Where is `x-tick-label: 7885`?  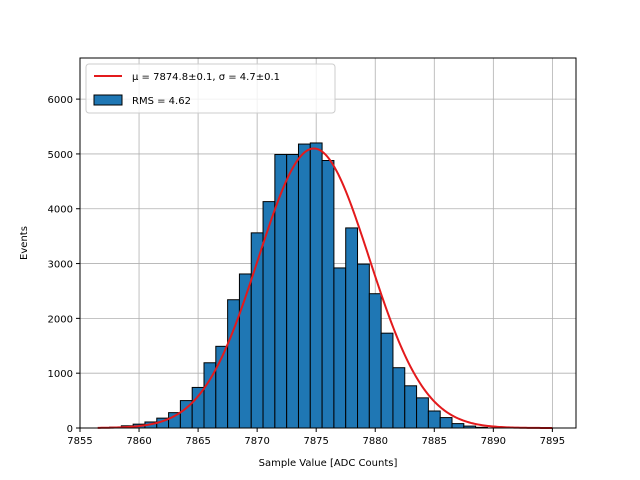 x-tick-label: 7885 is located at coordinates (434, 441).